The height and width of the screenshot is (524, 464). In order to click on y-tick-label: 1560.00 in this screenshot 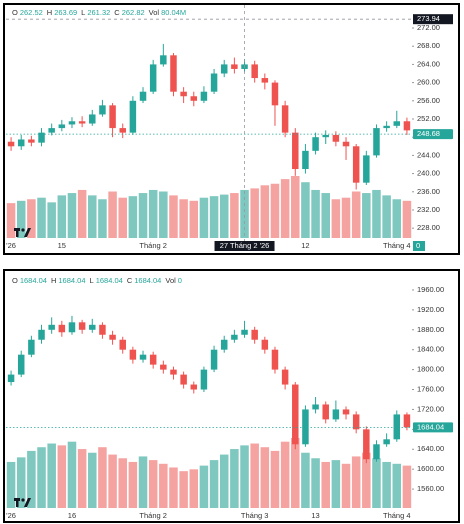, I will do `click(430, 488)`.